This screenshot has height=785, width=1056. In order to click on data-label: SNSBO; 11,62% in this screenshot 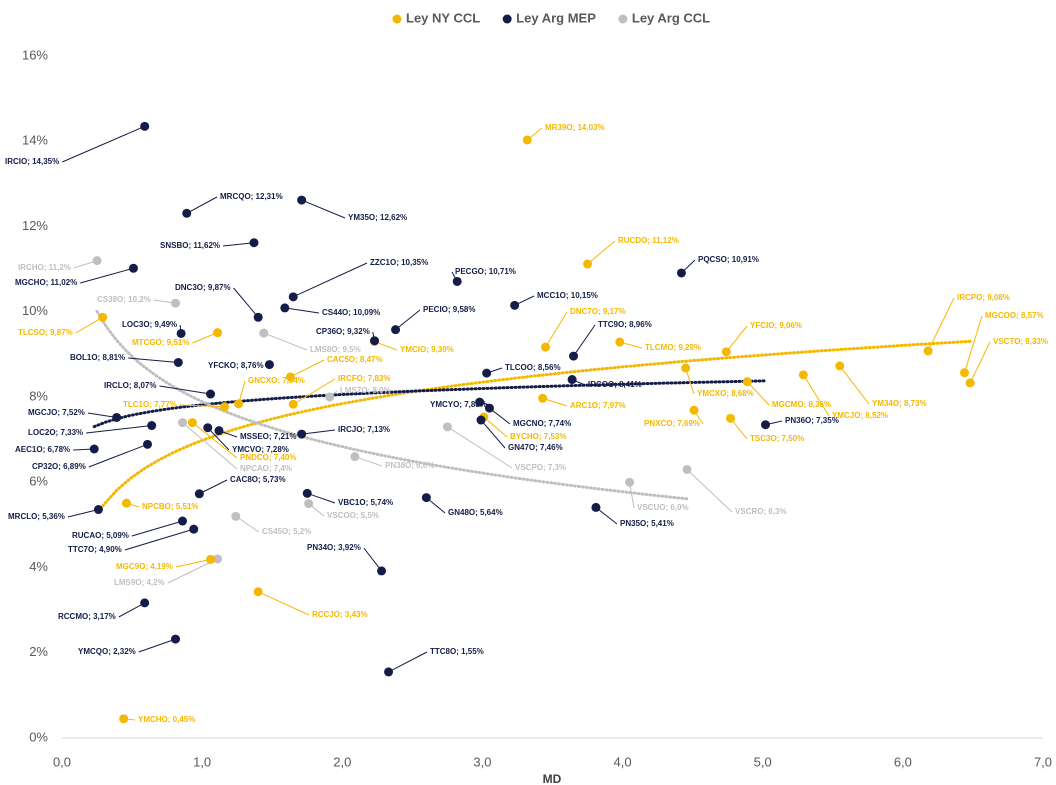, I will do `click(190, 245)`.